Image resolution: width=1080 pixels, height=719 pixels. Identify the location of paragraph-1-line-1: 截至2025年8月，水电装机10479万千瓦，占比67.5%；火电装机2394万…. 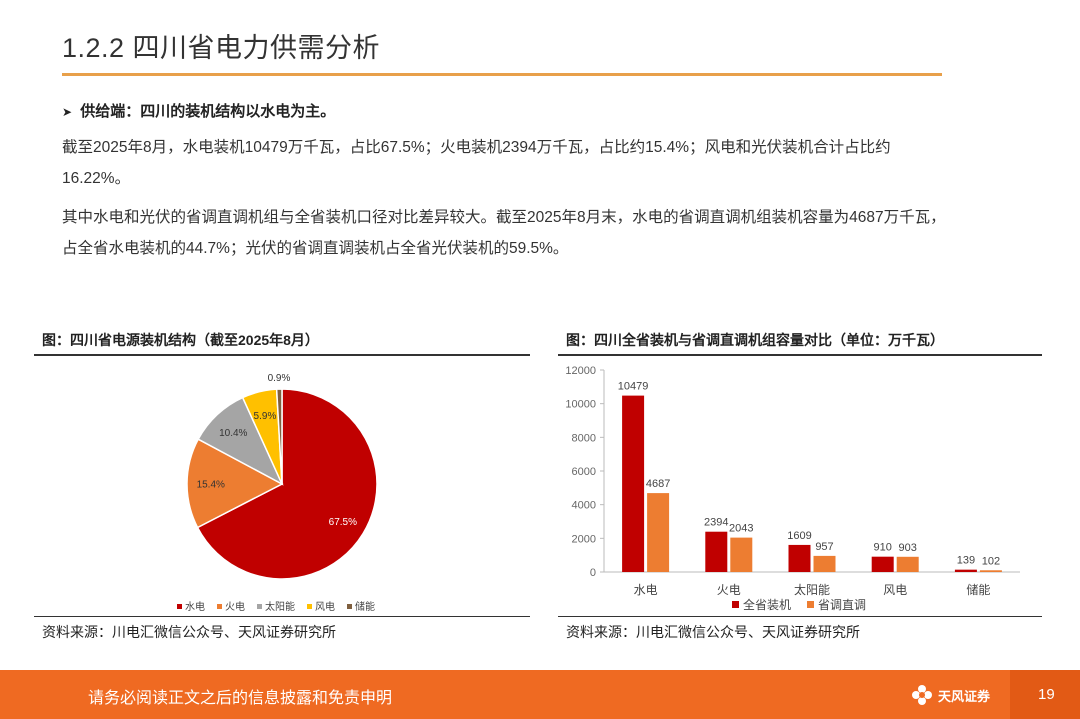
(476, 147).